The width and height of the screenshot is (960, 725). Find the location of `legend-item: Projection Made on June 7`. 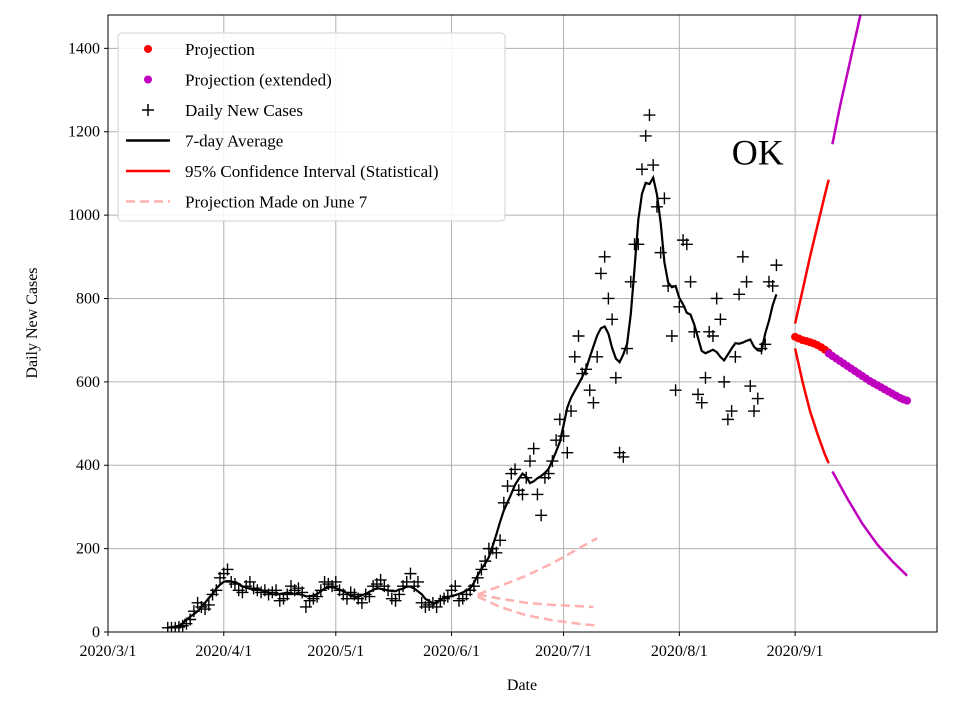

legend-item: Projection Made on June 7 is located at coordinates (247, 202).